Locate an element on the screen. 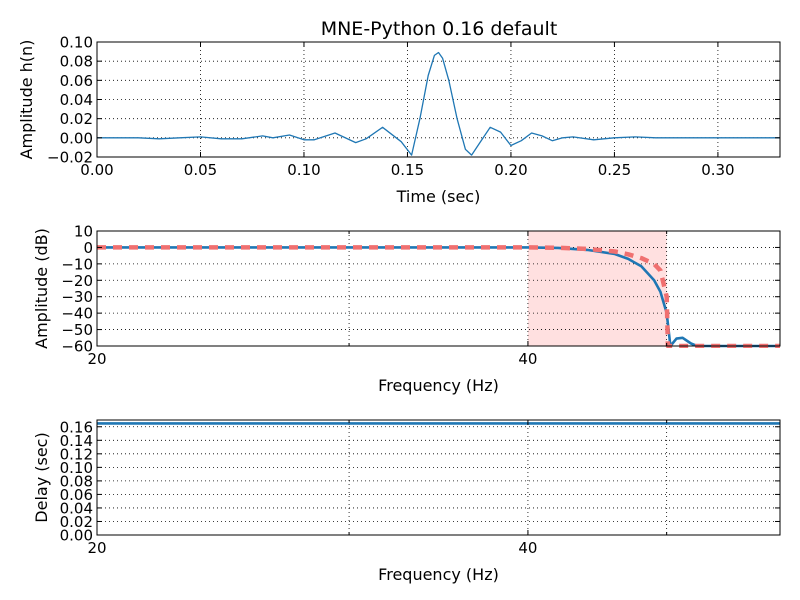  x-axis-label: Time (sec) is located at coordinates (438, 196).